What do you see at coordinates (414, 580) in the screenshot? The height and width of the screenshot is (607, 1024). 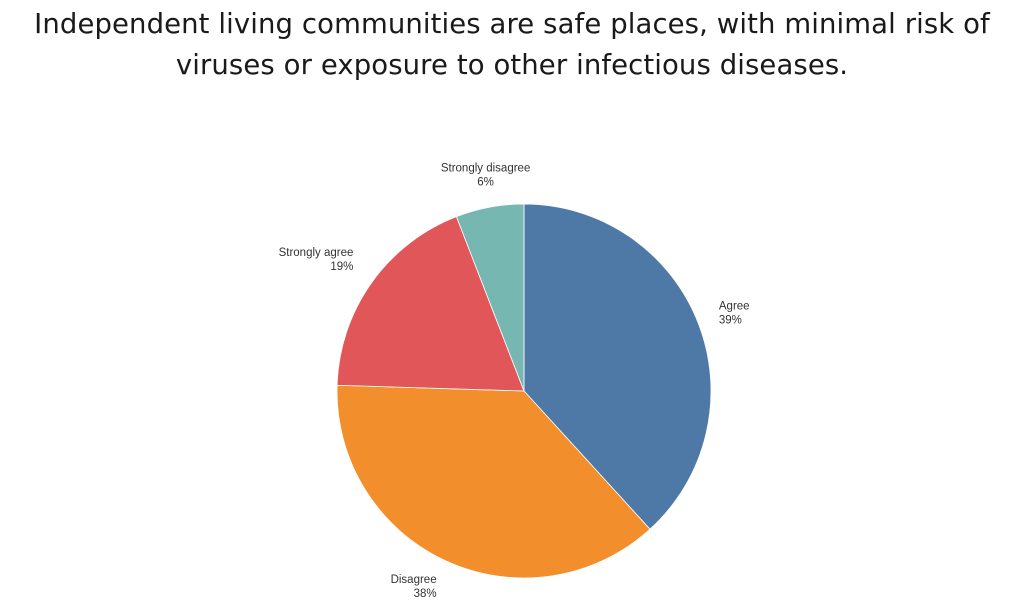 I see `slice-label-disagree: Disagree` at bounding box center [414, 580].